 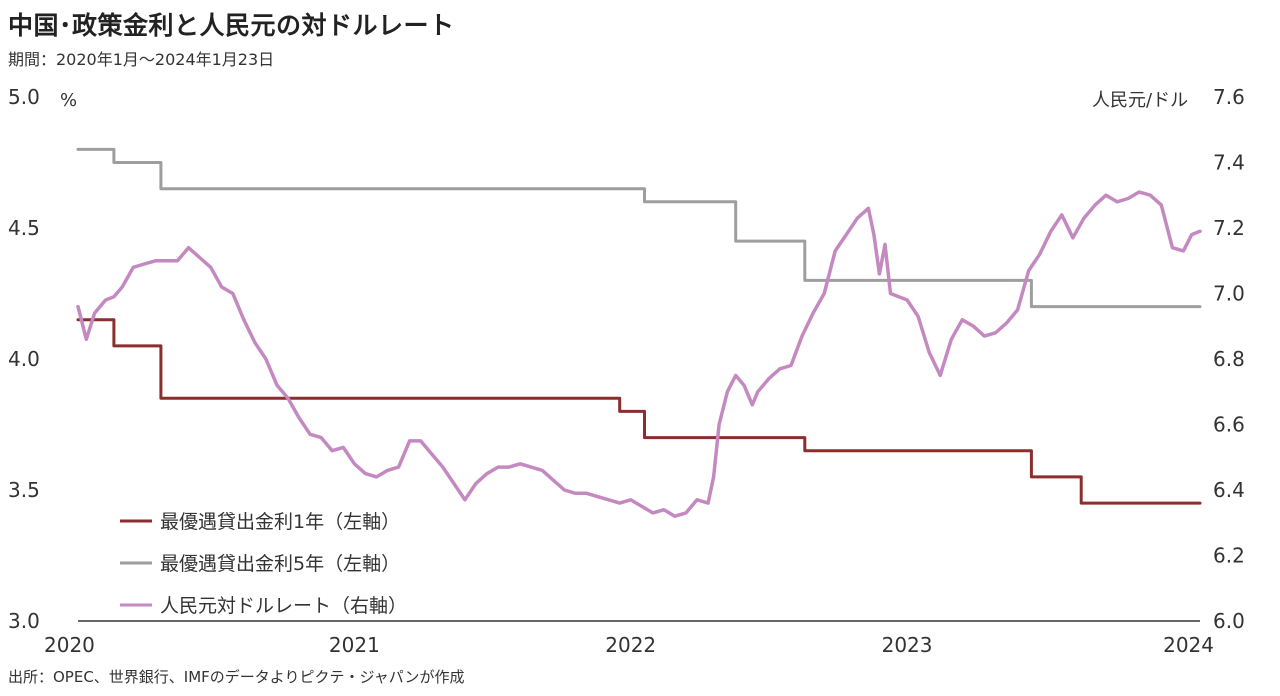 I want to click on right-tick-label-8: 7.6, so click(x=1229, y=97).